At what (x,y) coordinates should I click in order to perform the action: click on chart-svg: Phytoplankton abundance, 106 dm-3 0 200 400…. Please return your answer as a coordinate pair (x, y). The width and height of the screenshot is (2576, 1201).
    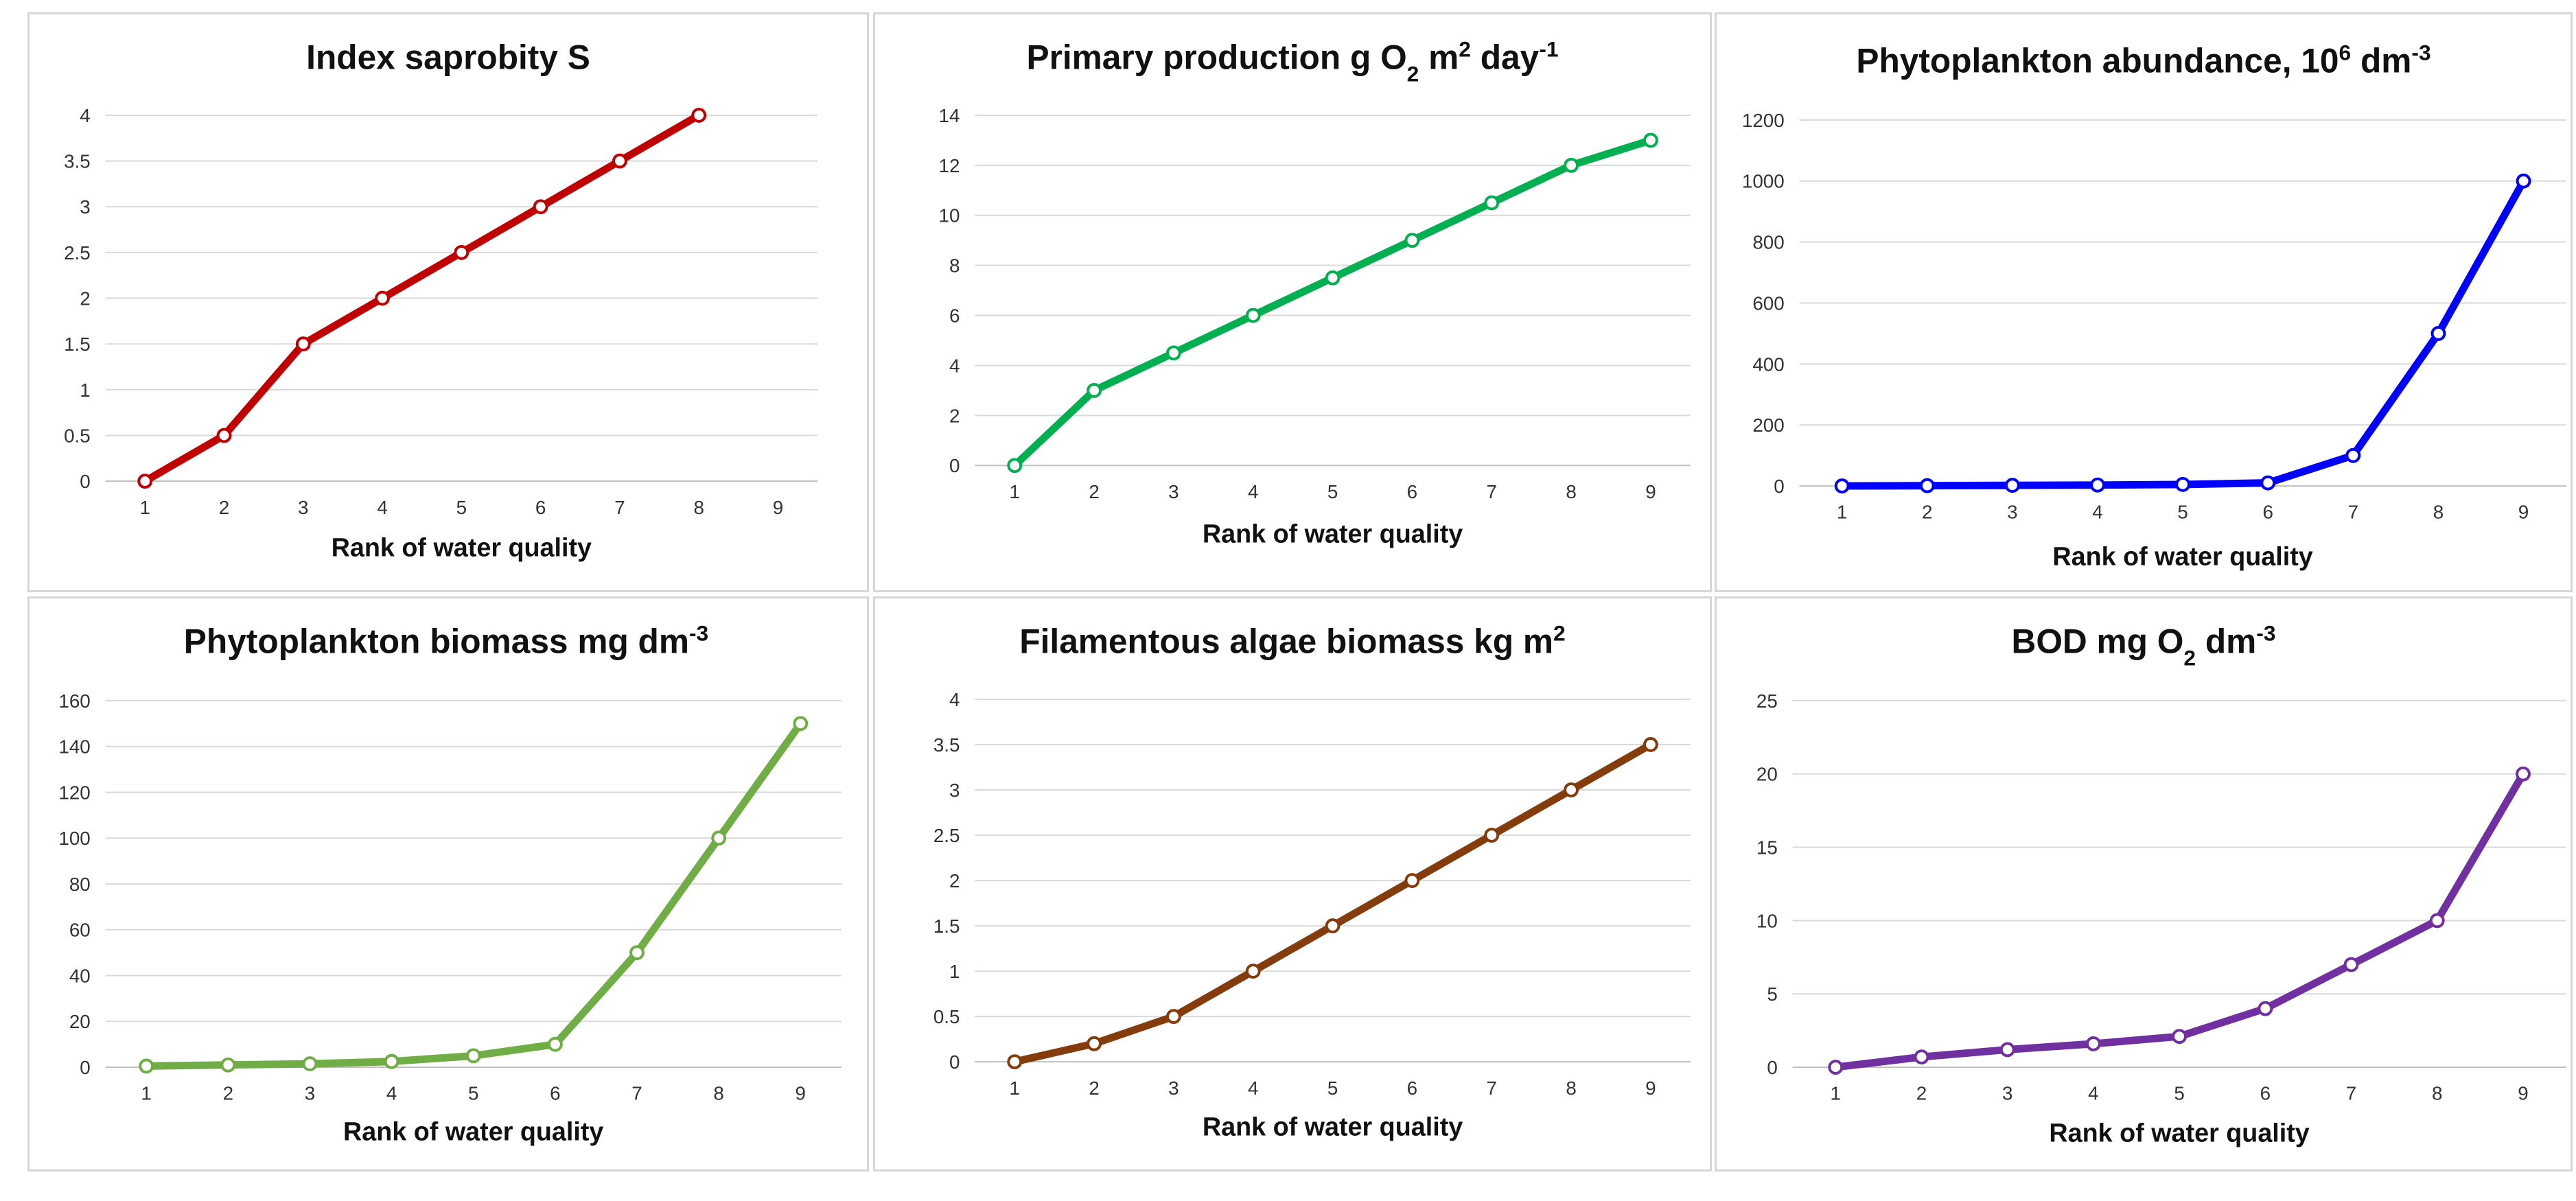
    Looking at the image, I should click on (2154, 305).